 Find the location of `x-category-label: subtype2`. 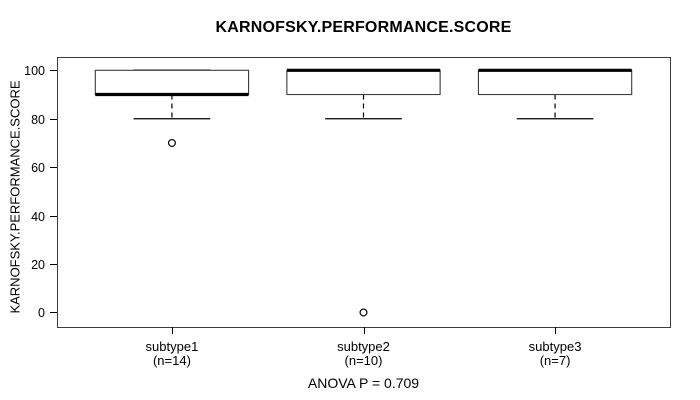

x-category-label: subtype2 is located at coordinates (363, 346).